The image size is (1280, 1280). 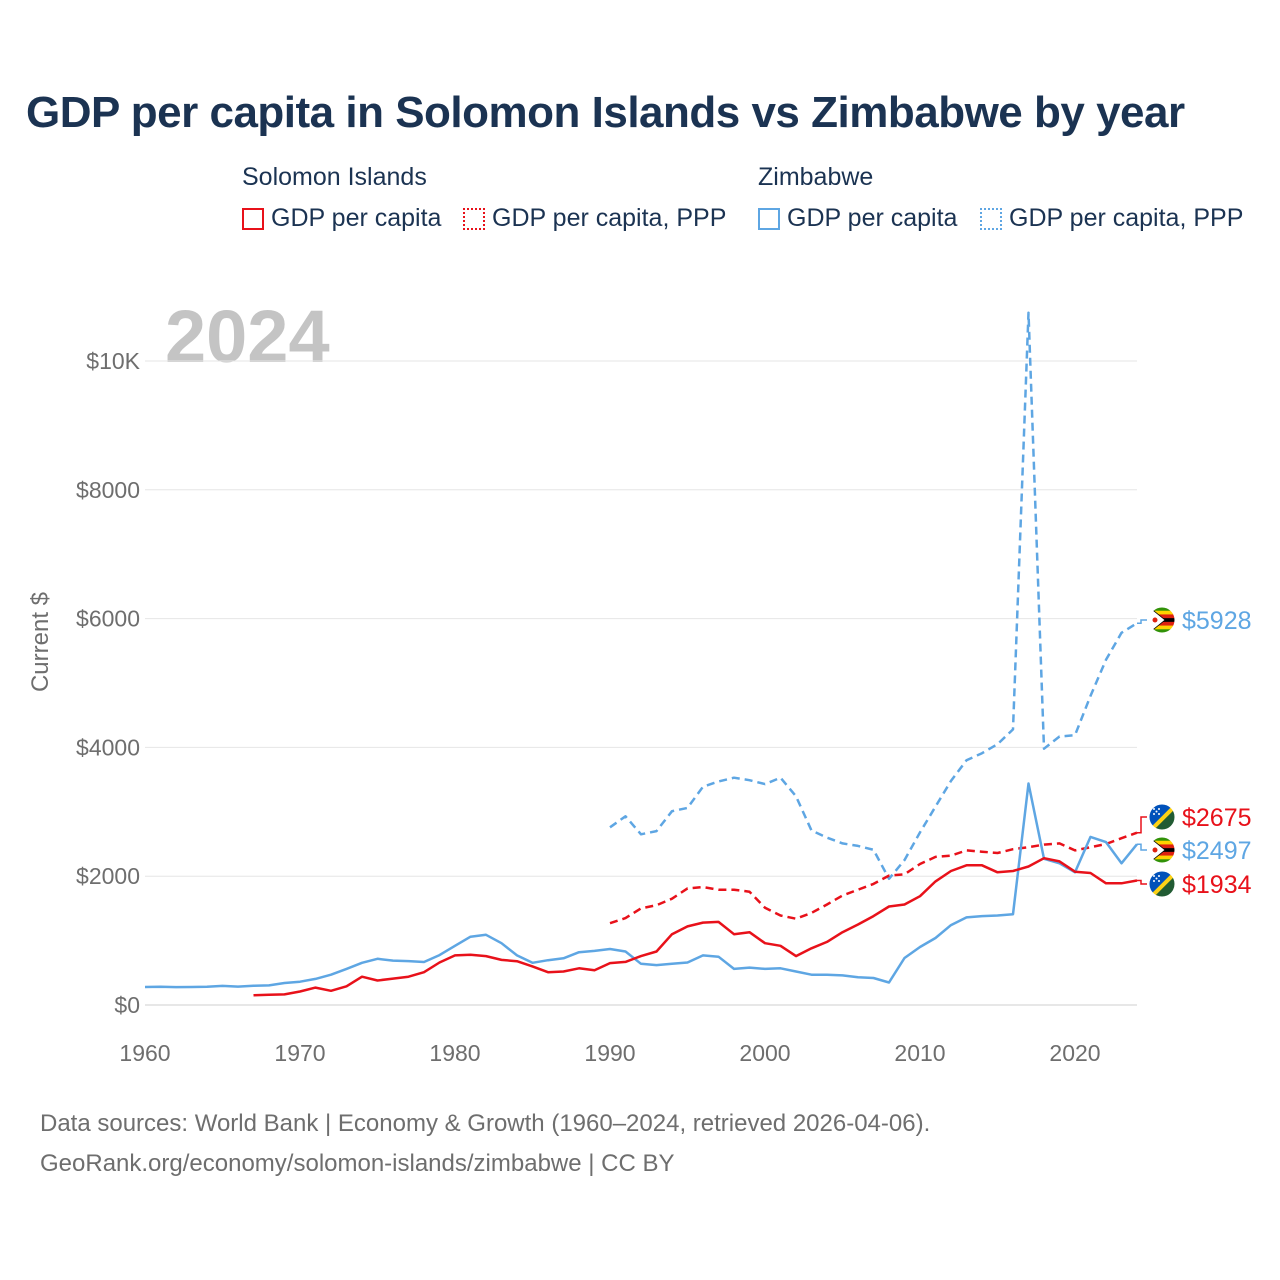 I want to click on y-tick-label: $0, so click(x=127, y=1005).